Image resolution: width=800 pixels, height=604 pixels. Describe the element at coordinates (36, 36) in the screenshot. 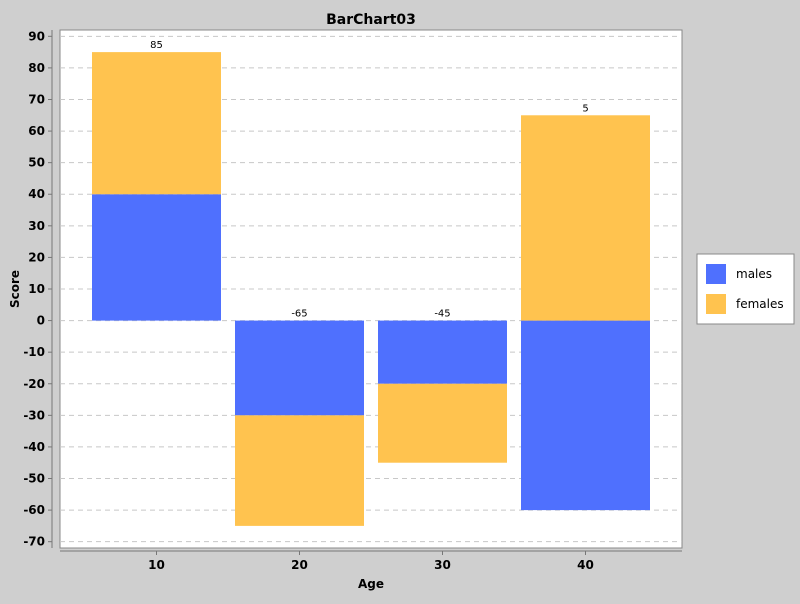

I see `y-tick-label: 90` at that location.